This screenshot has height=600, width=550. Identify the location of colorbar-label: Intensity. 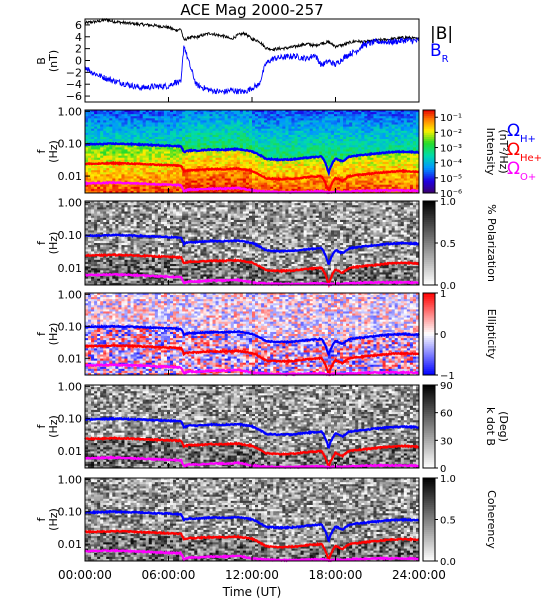
(490, 152).